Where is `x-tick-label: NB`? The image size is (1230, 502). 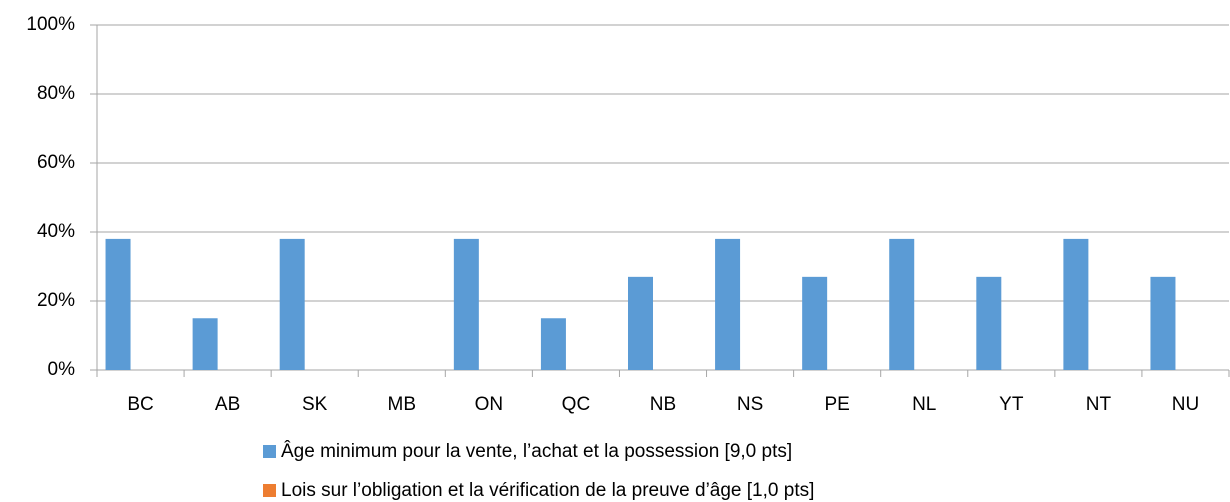
x-tick-label: NB is located at coordinates (663, 404).